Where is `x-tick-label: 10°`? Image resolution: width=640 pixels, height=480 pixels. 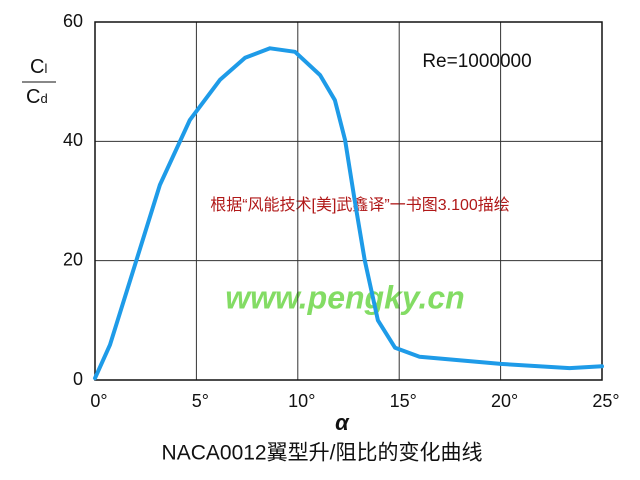 x-tick-label: 10° is located at coordinates (301, 401).